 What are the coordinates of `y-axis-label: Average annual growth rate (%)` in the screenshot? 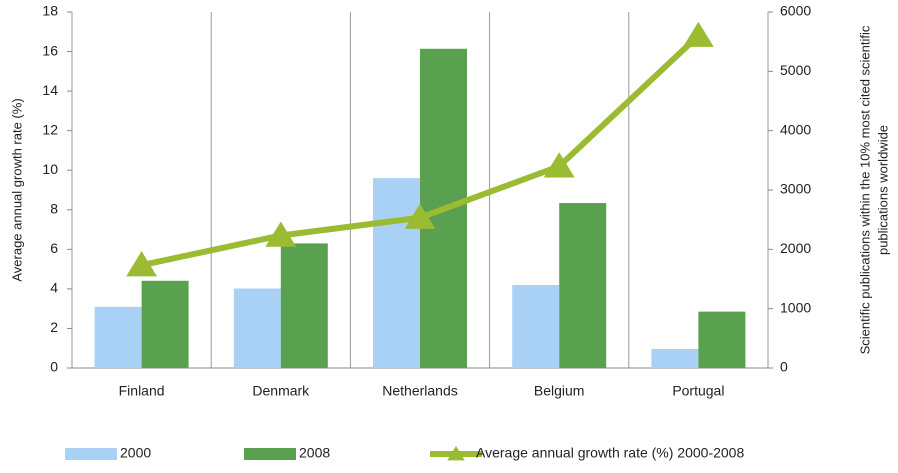 It's located at (16, 189).